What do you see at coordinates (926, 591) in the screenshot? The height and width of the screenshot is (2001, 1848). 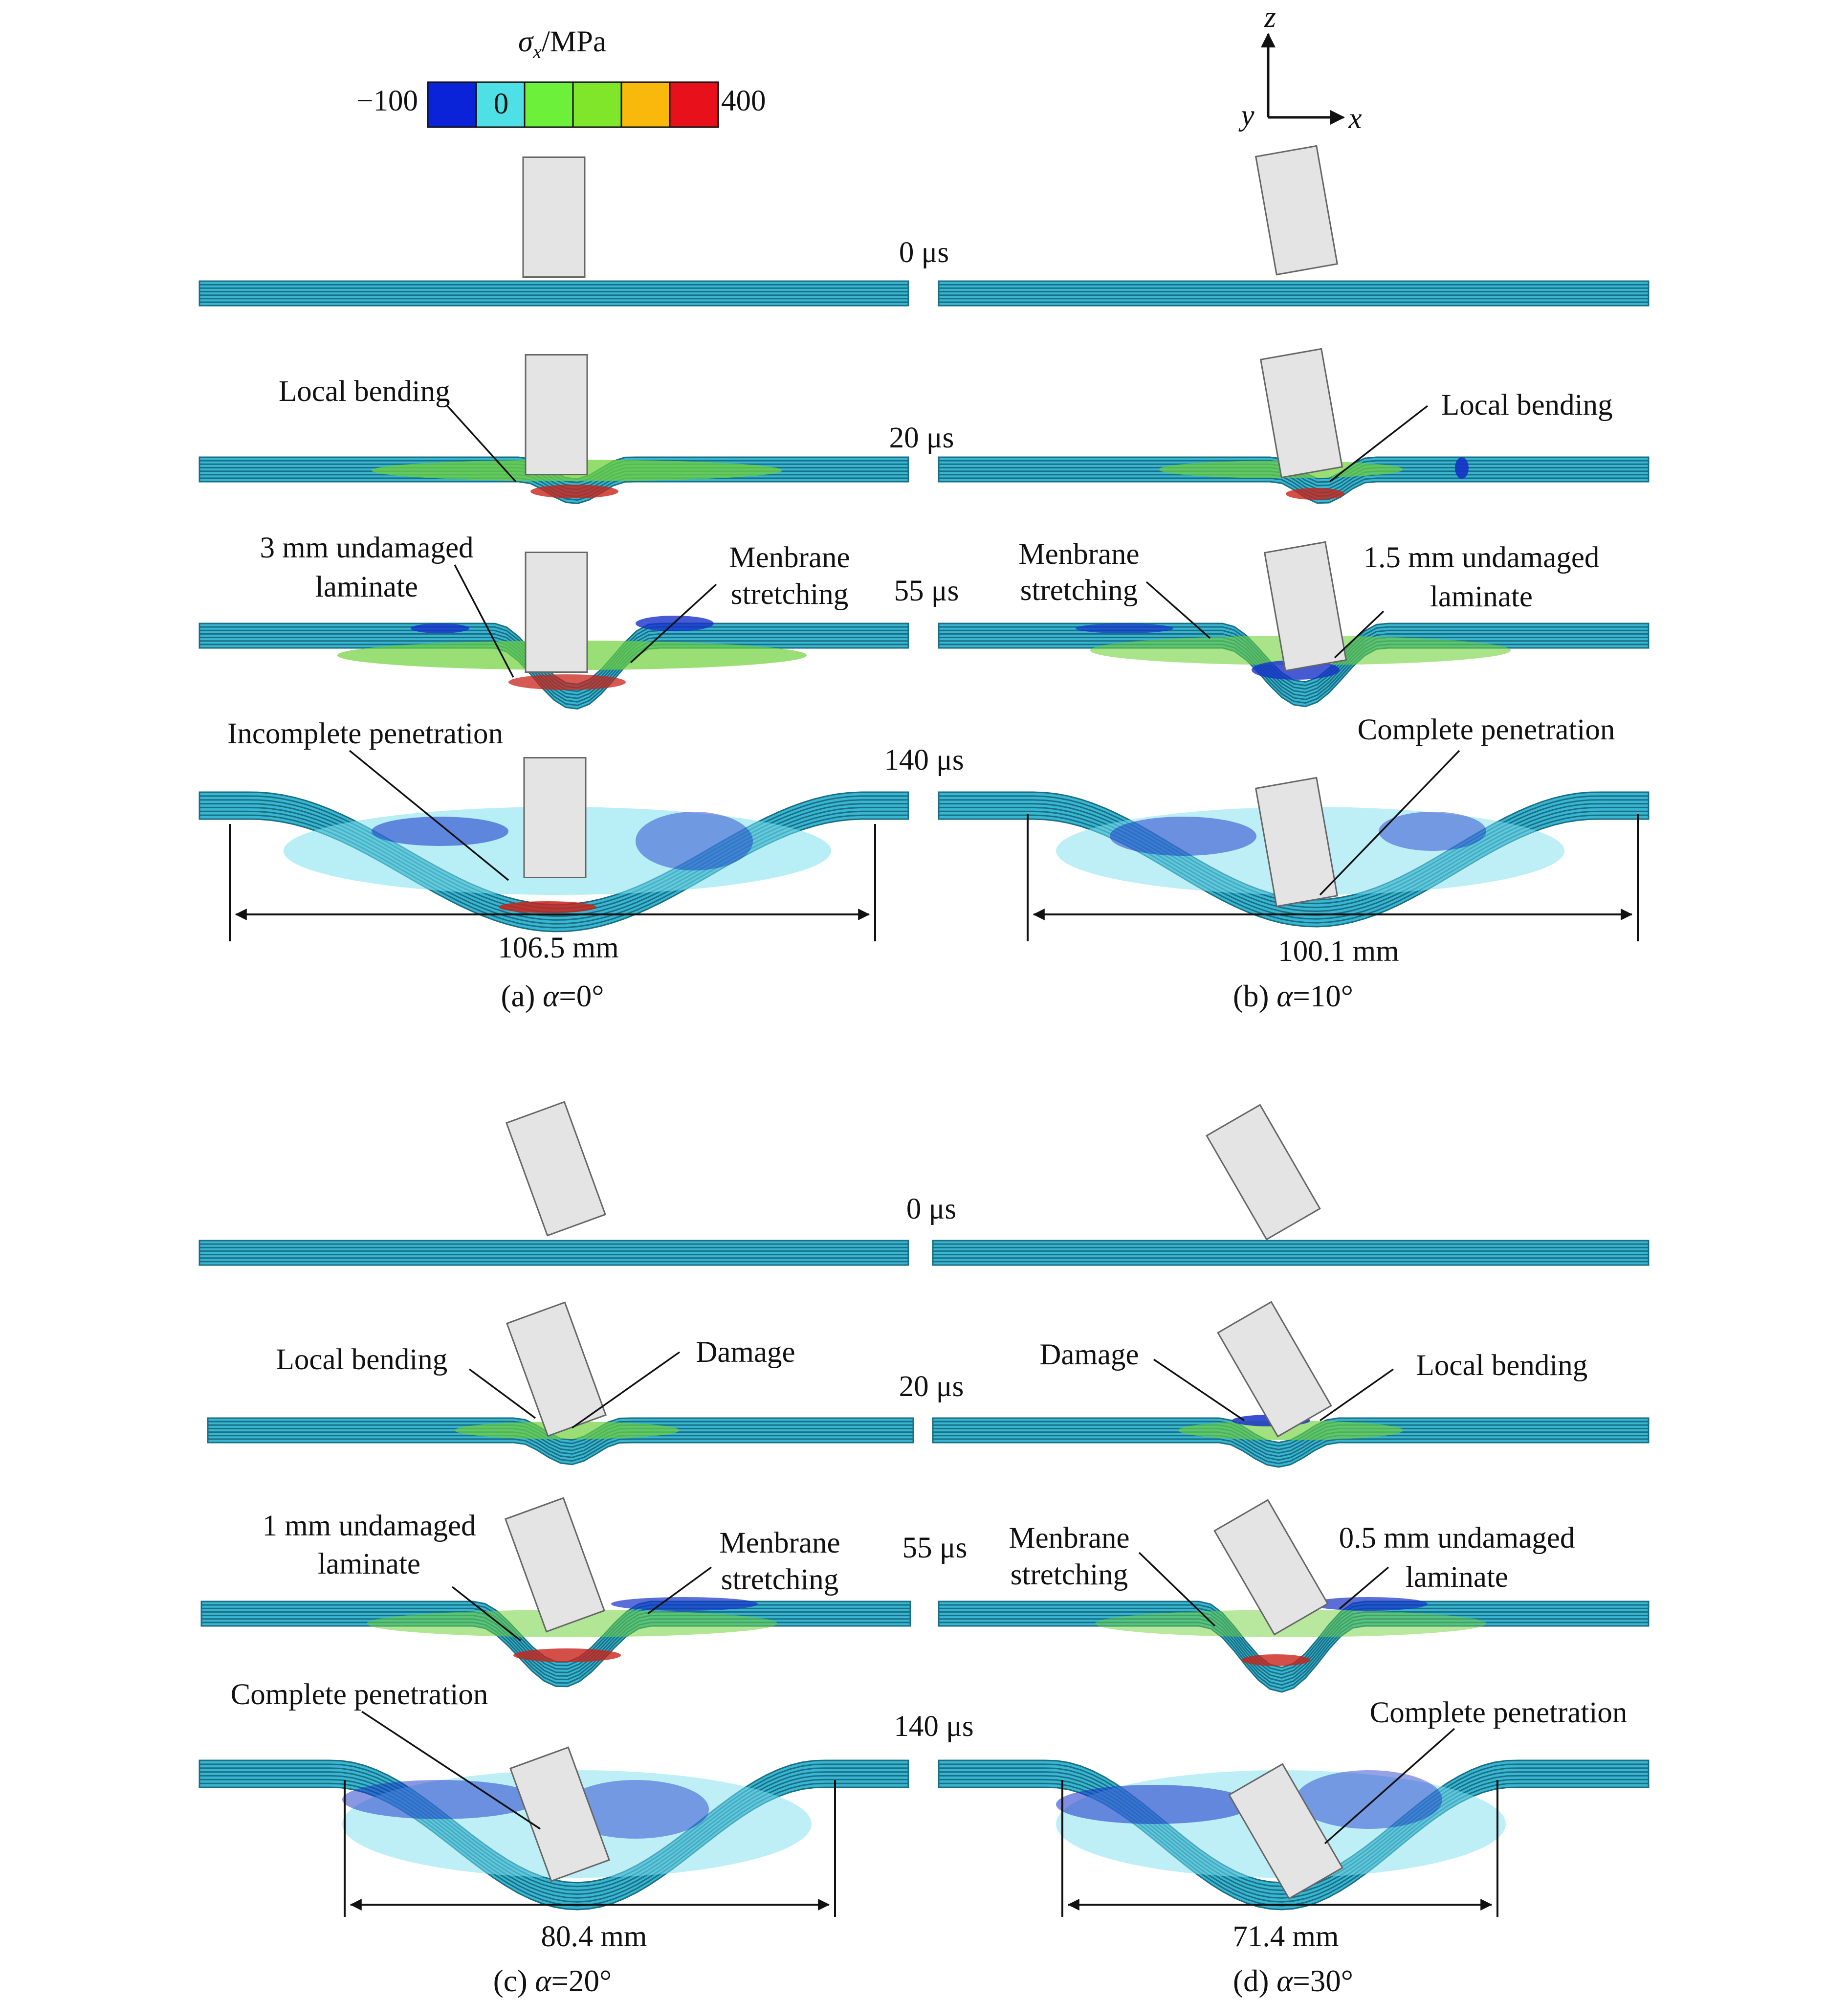 I see `time-label-55us-top: 55 μs` at bounding box center [926, 591].